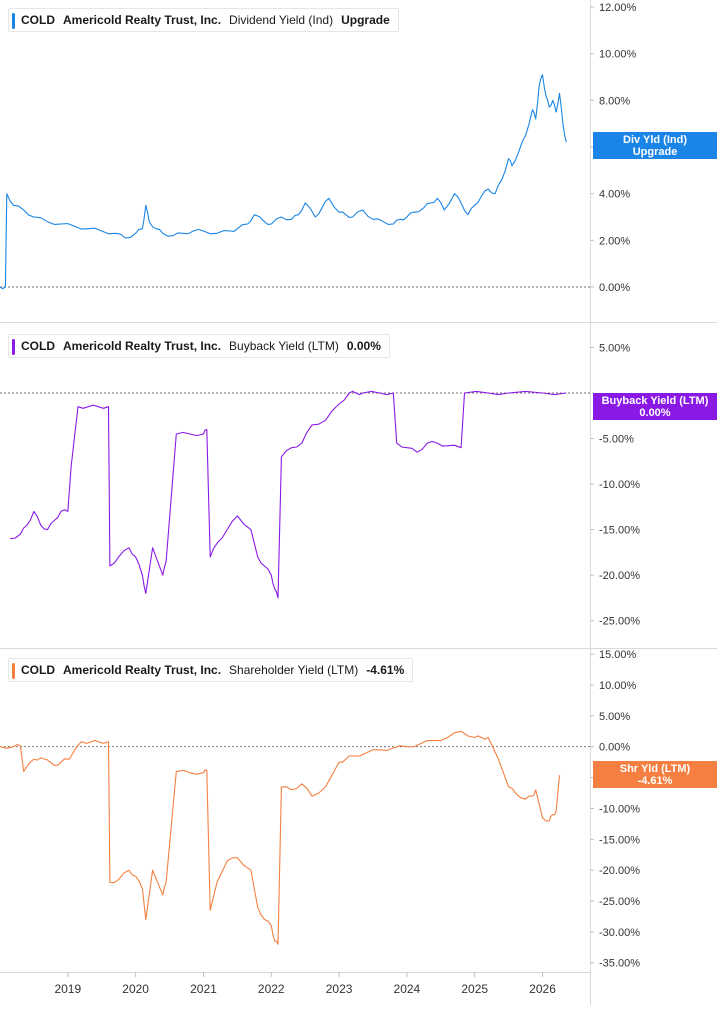 The height and width of the screenshot is (1010, 717). Describe the element at coordinates (474, 989) in the screenshot. I see `x-tick-label: 2025` at that location.